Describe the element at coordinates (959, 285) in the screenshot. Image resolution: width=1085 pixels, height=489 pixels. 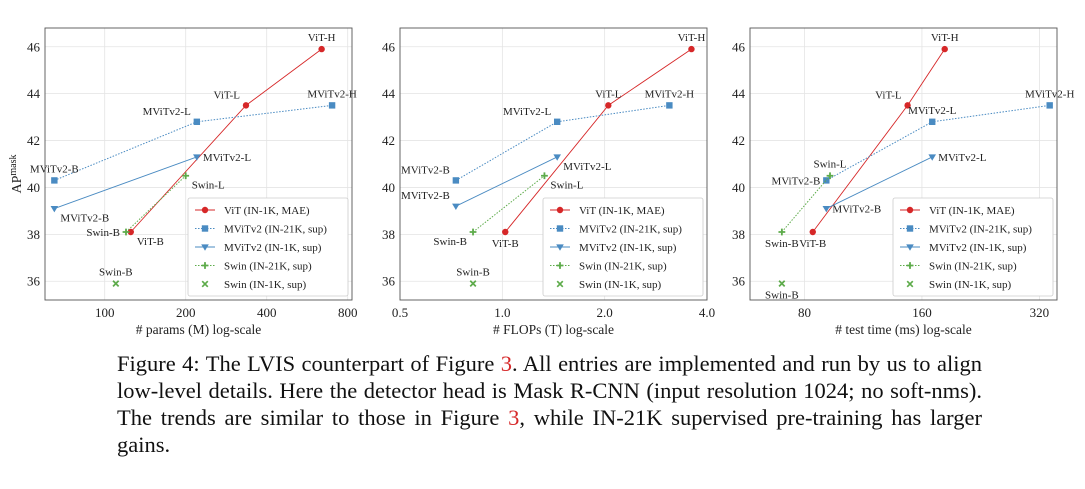
I see `legend-item: Swin (IN-1K, sup)` at that location.